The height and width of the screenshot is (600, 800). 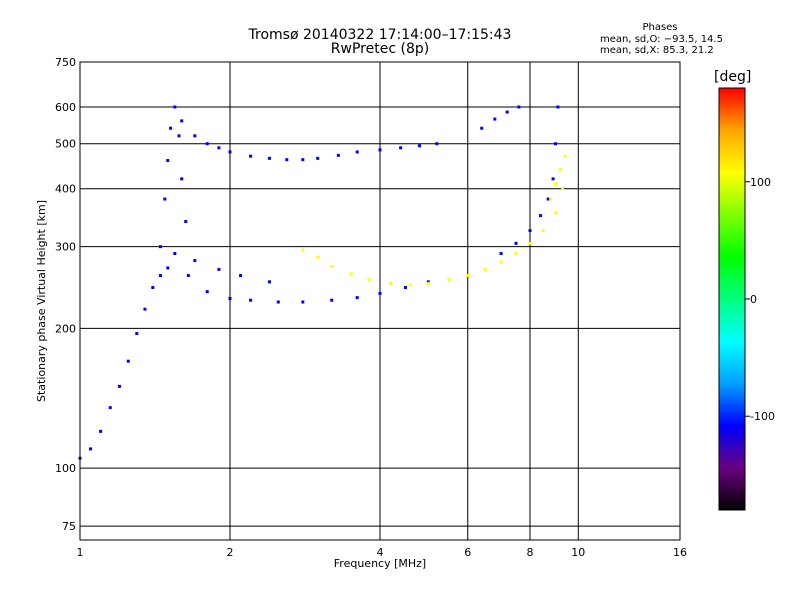 What do you see at coordinates (380, 35) in the screenshot?
I see `chart-title: Tromsø 20140322 17:14:00–17:15:43` at bounding box center [380, 35].